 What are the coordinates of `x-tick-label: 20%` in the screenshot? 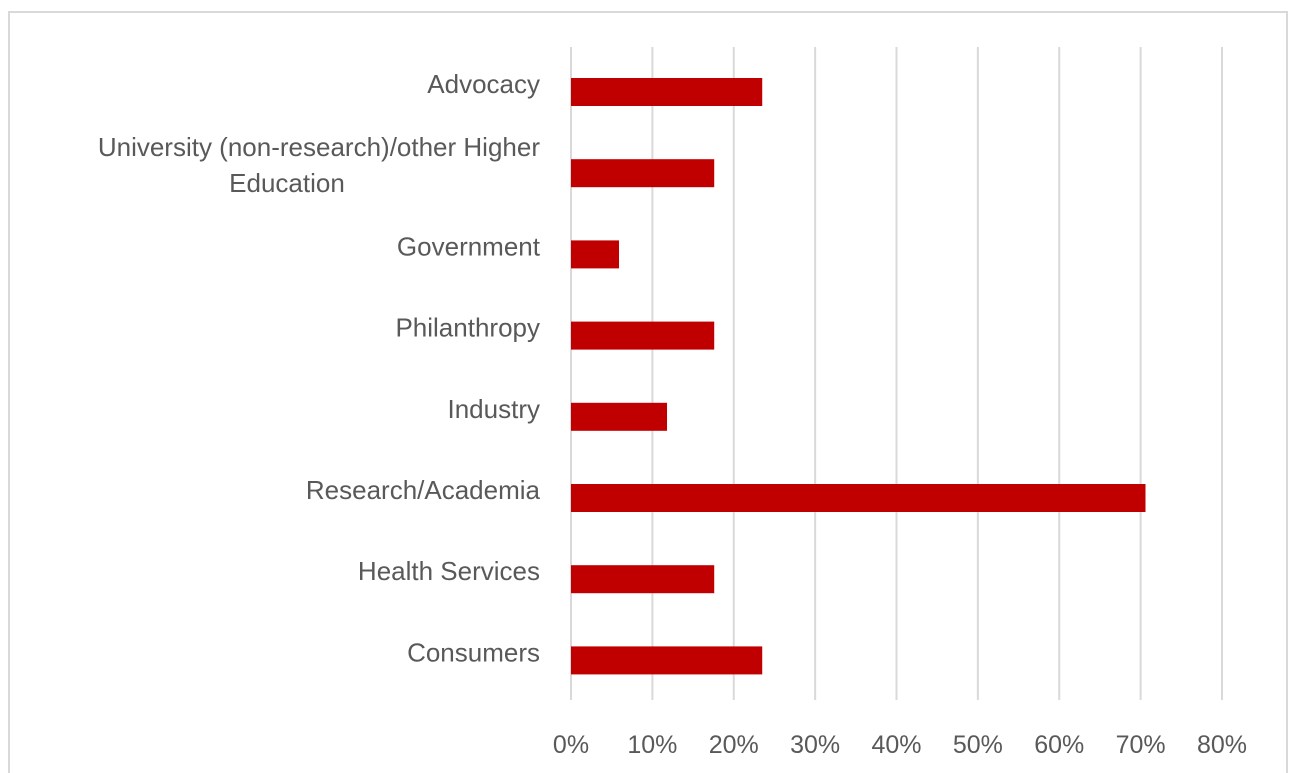 It's located at (734, 745).